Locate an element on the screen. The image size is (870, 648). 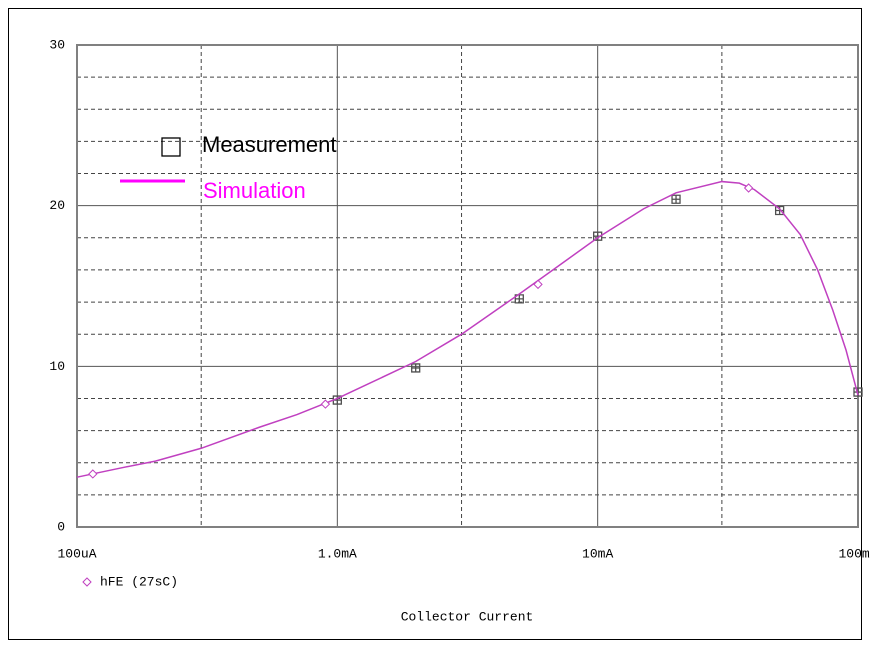
x-tick-label: 10mA is located at coordinates (597, 553).